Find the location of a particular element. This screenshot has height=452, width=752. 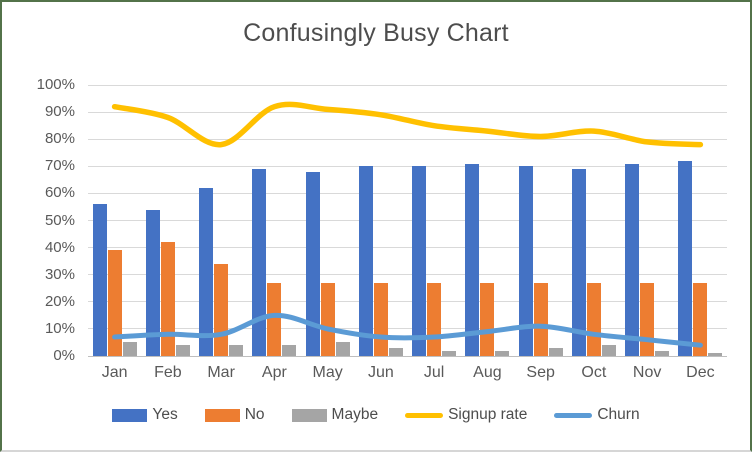

legend-item-signup-rate: Signup rate is located at coordinates (466, 415).